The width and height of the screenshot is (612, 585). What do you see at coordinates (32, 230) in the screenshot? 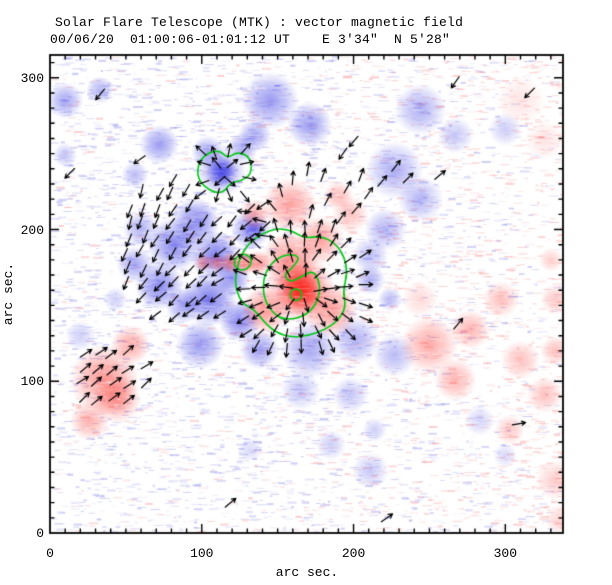
I see `y-tick-label: 200` at bounding box center [32, 230].